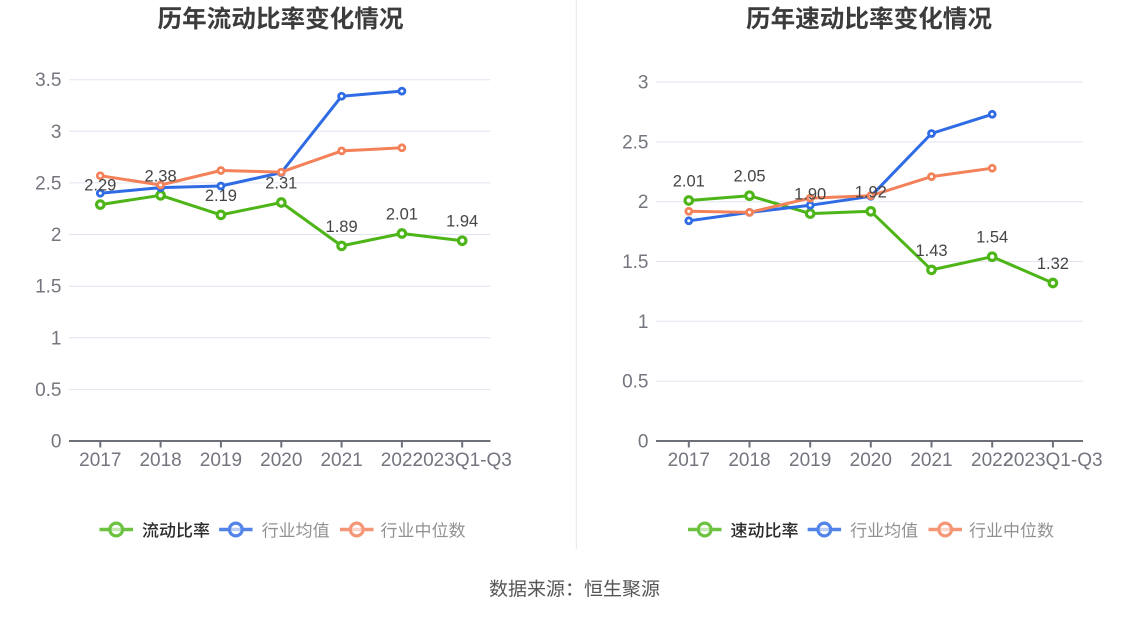  What do you see at coordinates (281, 184) in the screenshot?
I see `svg-text: 2.31` at bounding box center [281, 184].